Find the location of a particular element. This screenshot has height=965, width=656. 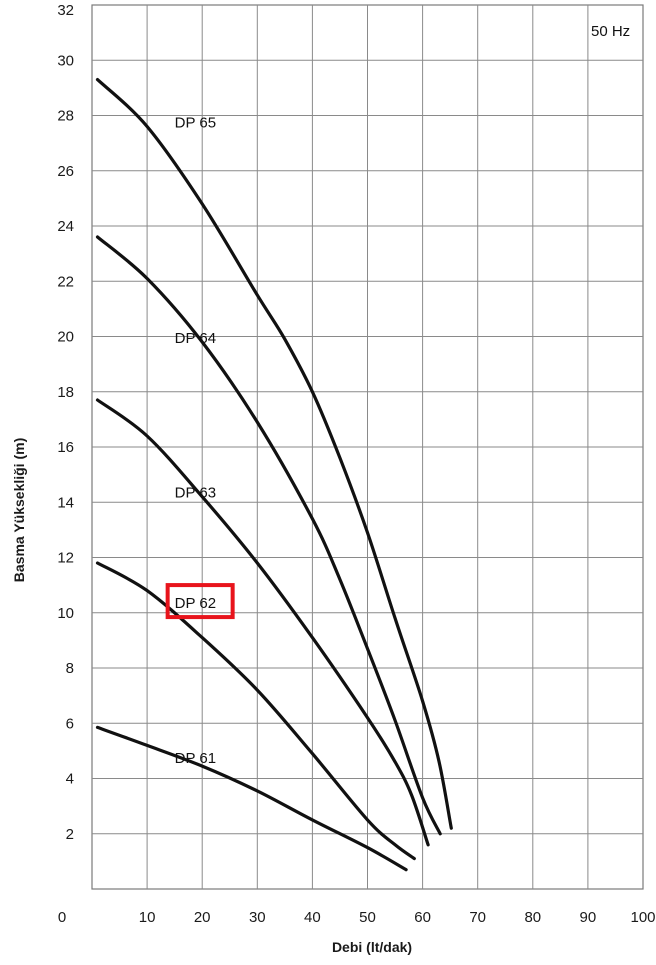

y-tick-label: 8 is located at coordinates (70, 668).